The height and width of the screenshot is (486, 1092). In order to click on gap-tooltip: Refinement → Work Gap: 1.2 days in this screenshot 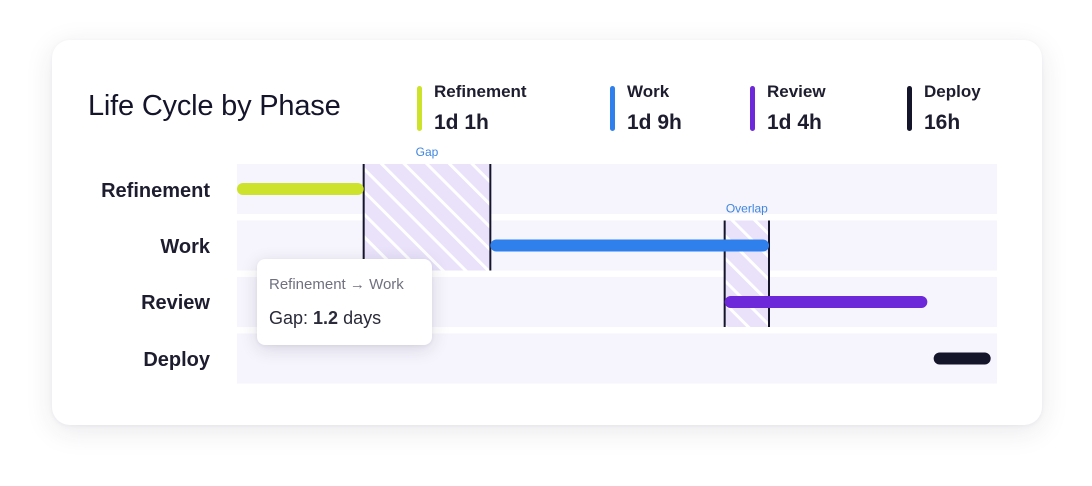, I will do `click(344, 302)`.